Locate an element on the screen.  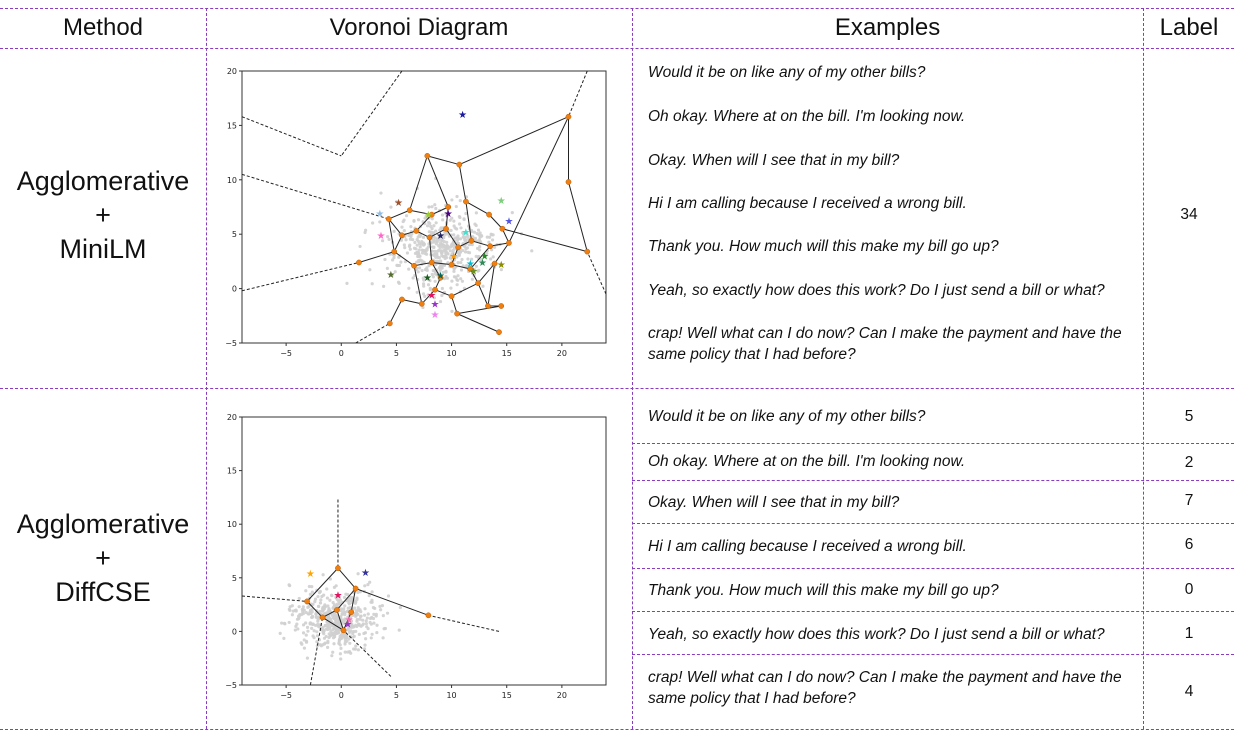
x-tick-label: 5 is located at coordinates (396, 695).